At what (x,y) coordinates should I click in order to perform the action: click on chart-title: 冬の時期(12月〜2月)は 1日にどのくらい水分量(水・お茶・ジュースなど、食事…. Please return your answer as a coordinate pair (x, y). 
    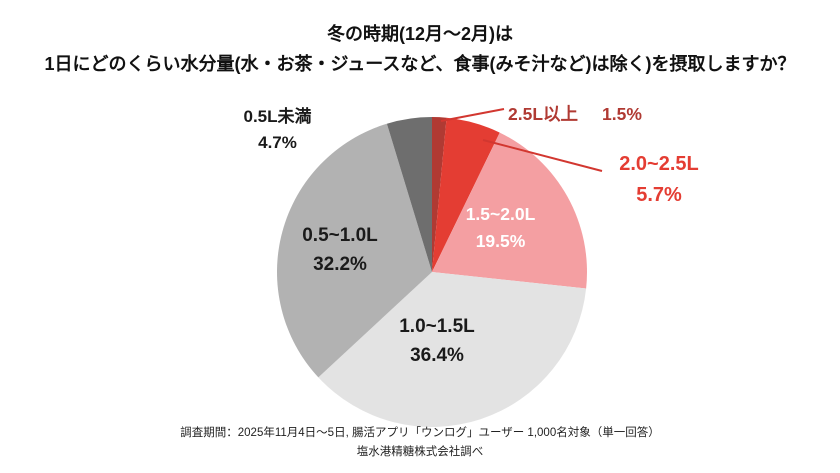
    Looking at the image, I should click on (420, 49).